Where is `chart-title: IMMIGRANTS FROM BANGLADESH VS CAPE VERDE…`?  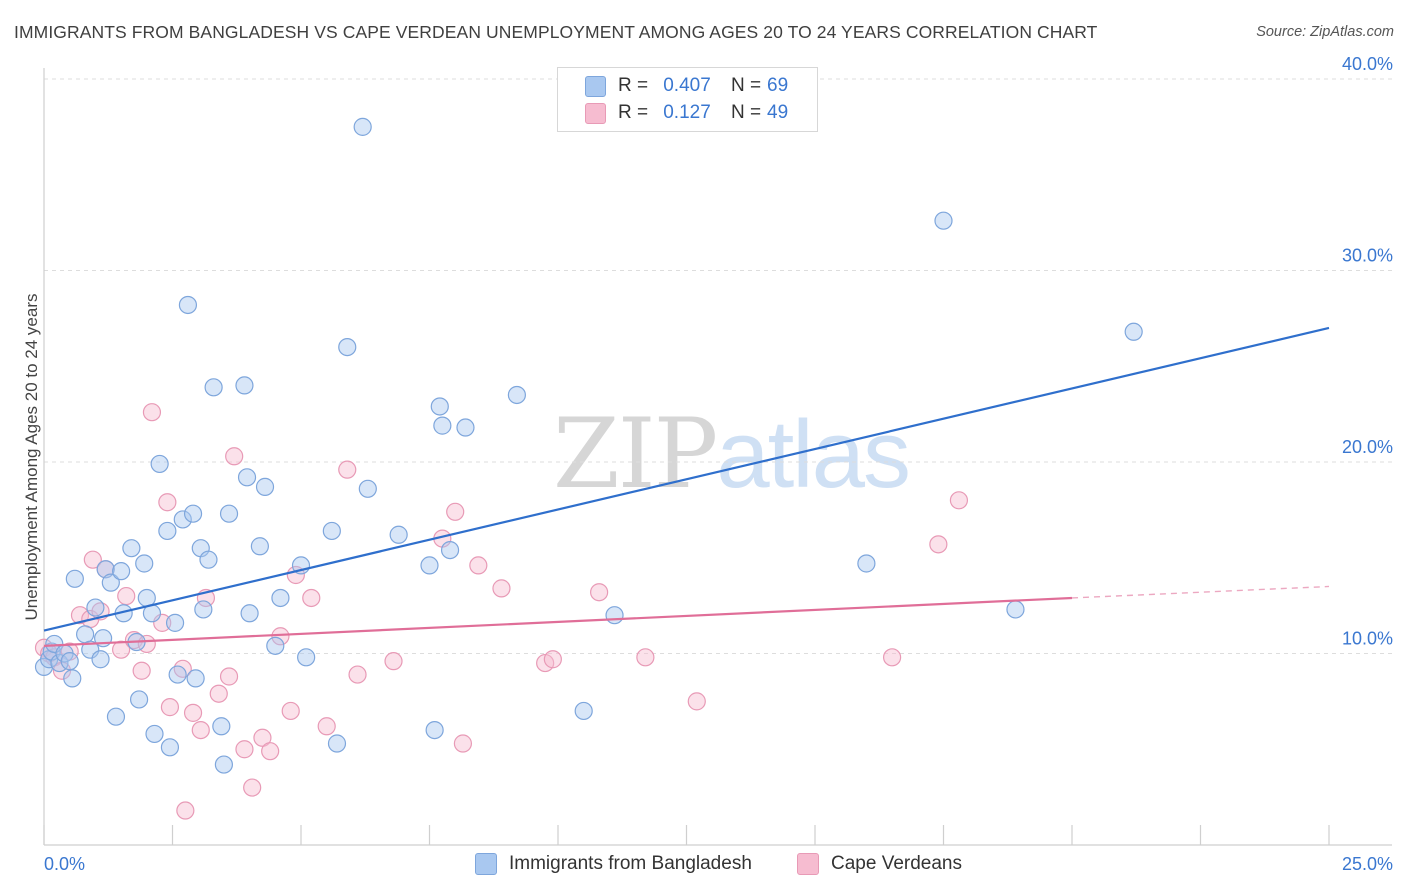
chart-title: IMMIGRANTS FROM BANGLADESH VS CAPE VERDE… is located at coordinates (556, 32).